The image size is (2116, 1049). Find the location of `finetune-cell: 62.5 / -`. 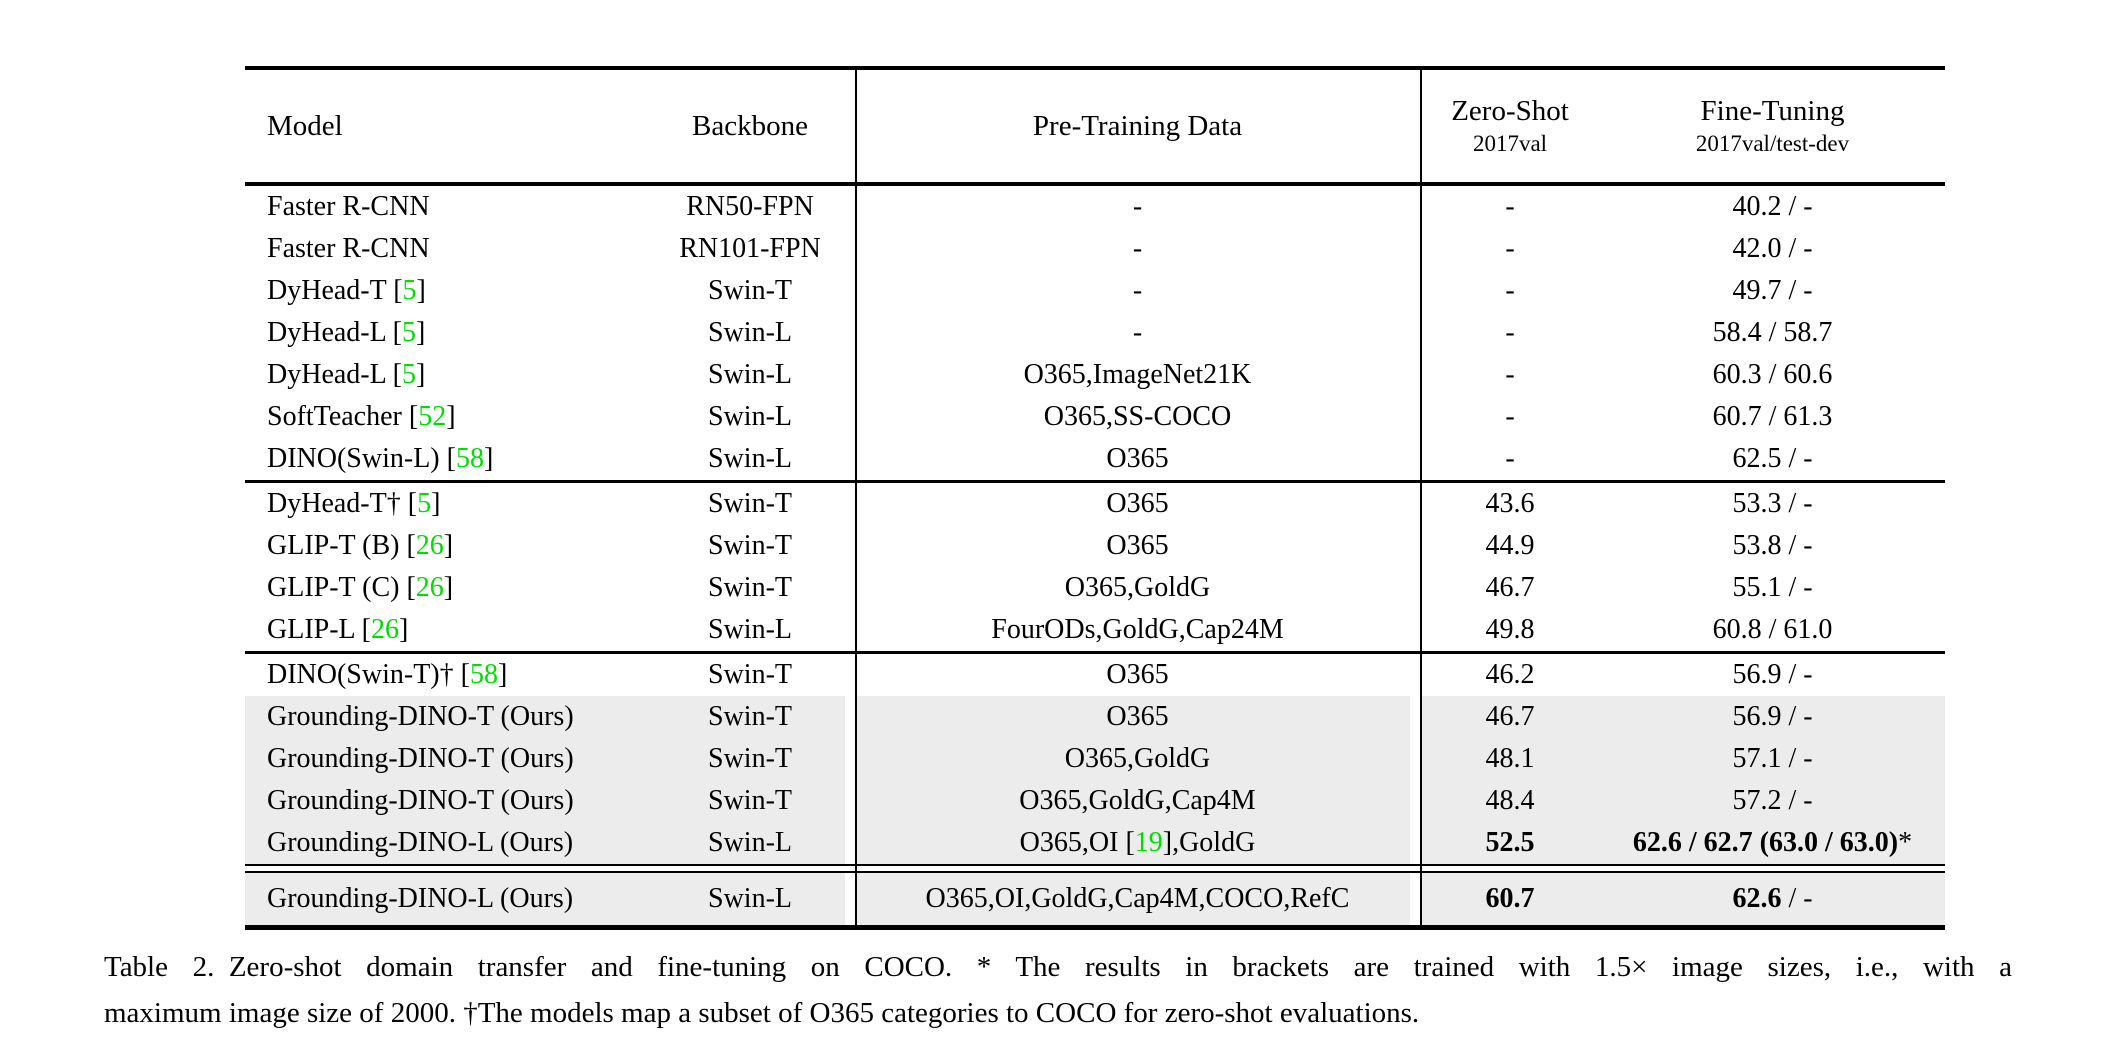

finetune-cell: 62.5 / - is located at coordinates (1772, 459).